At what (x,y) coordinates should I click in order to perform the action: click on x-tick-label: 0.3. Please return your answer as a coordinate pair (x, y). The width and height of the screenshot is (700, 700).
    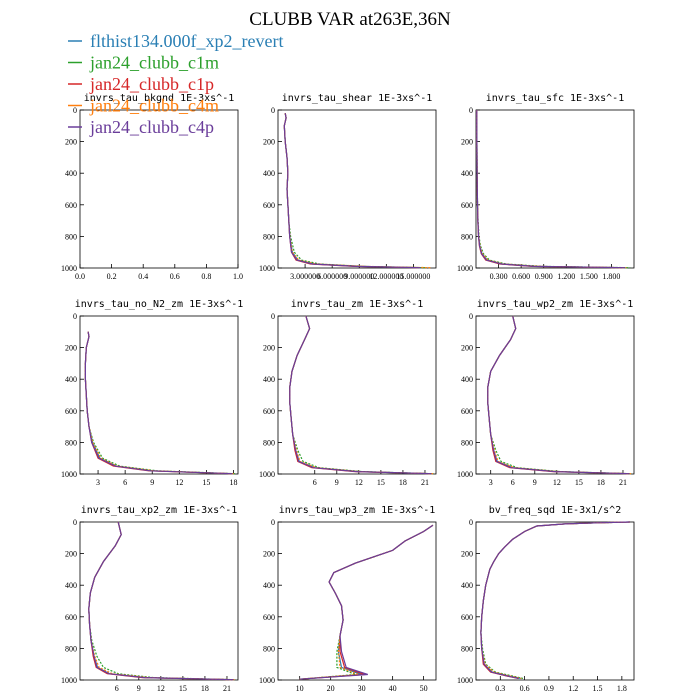
    Looking at the image, I should click on (500, 688).